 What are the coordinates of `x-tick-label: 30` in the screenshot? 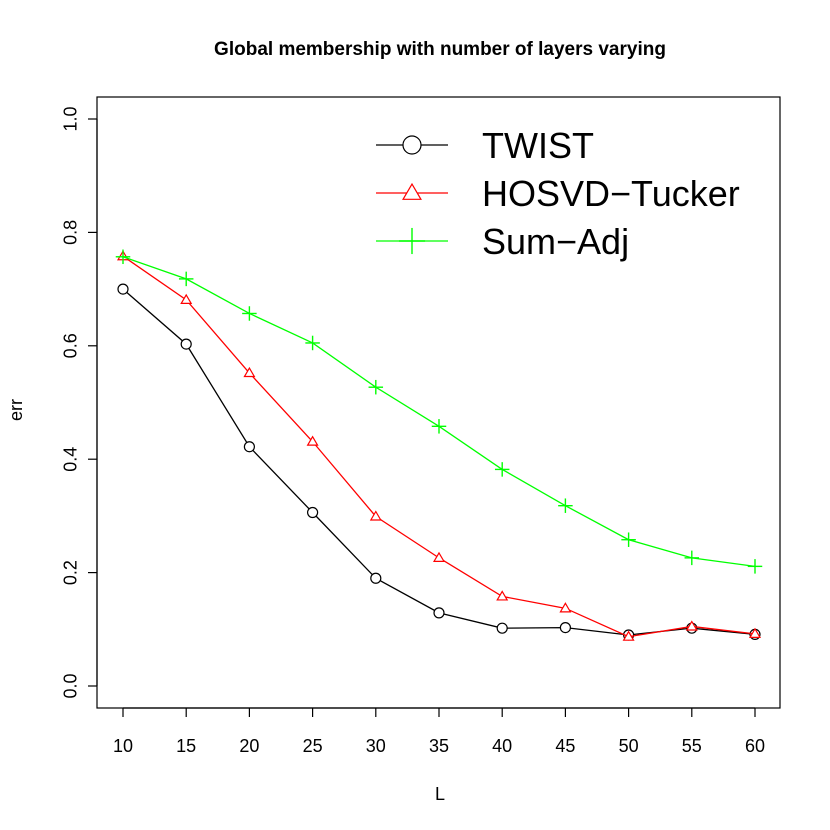 It's located at (376, 746).